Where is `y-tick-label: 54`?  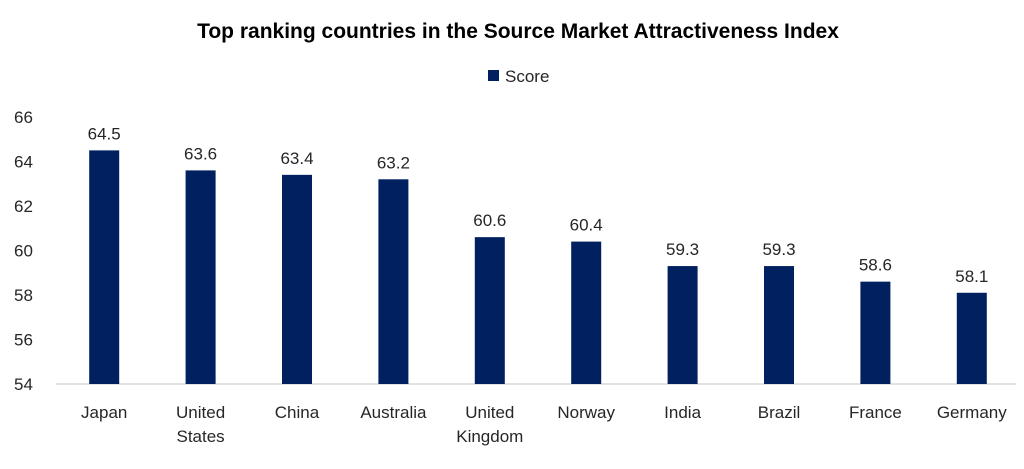 y-tick-label: 54 is located at coordinates (23, 384).